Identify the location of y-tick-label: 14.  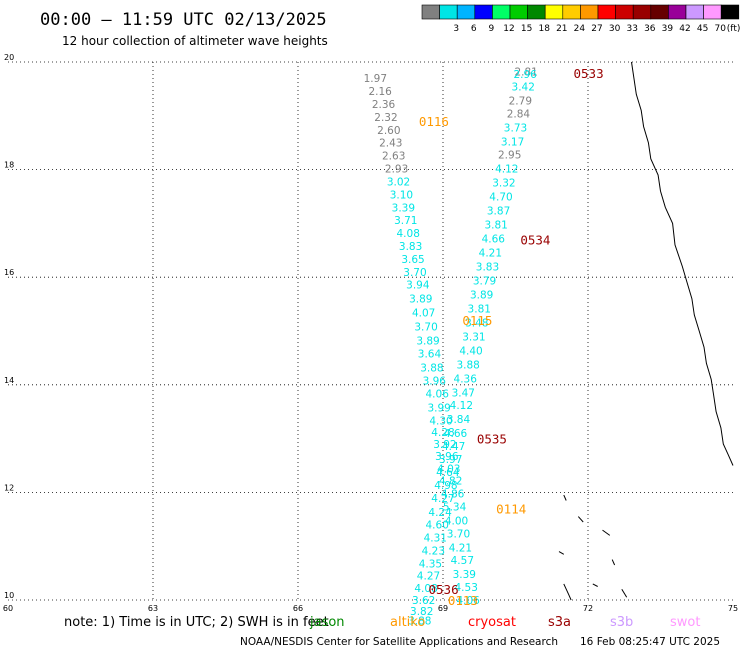
(9, 380).